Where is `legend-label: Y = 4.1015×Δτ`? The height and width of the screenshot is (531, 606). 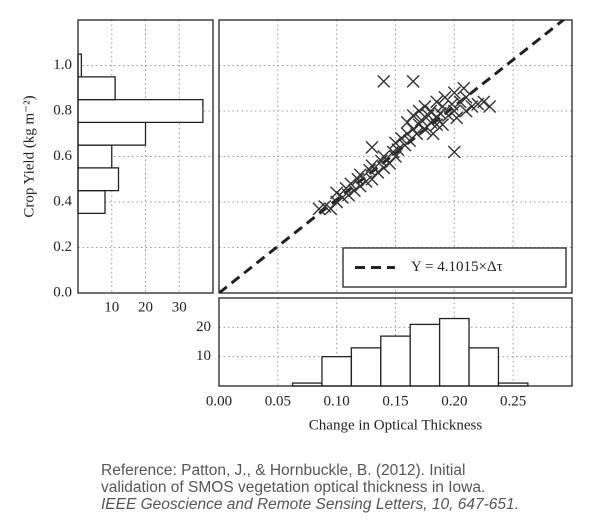 legend-label: Y = 4.1015×Δτ is located at coordinates (457, 267).